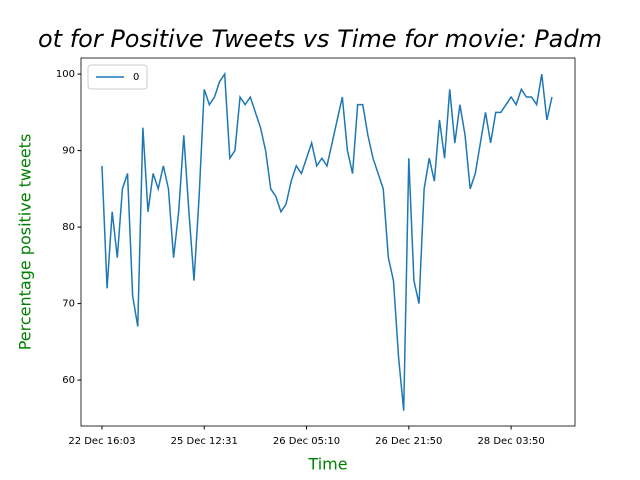 The height and width of the screenshot is (480, 640). Describe the element at coordinates (65, 74) in the screenshot. I see `y-tick-label: 100` at that location.